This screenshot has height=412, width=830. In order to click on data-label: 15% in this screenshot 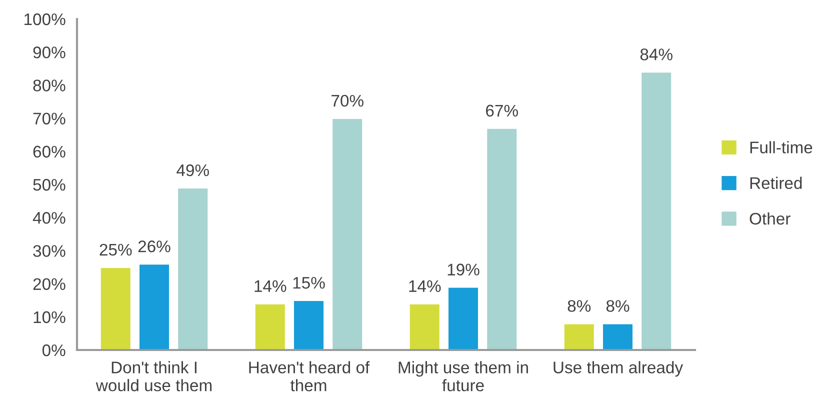, I will do `click(309, 282)`.